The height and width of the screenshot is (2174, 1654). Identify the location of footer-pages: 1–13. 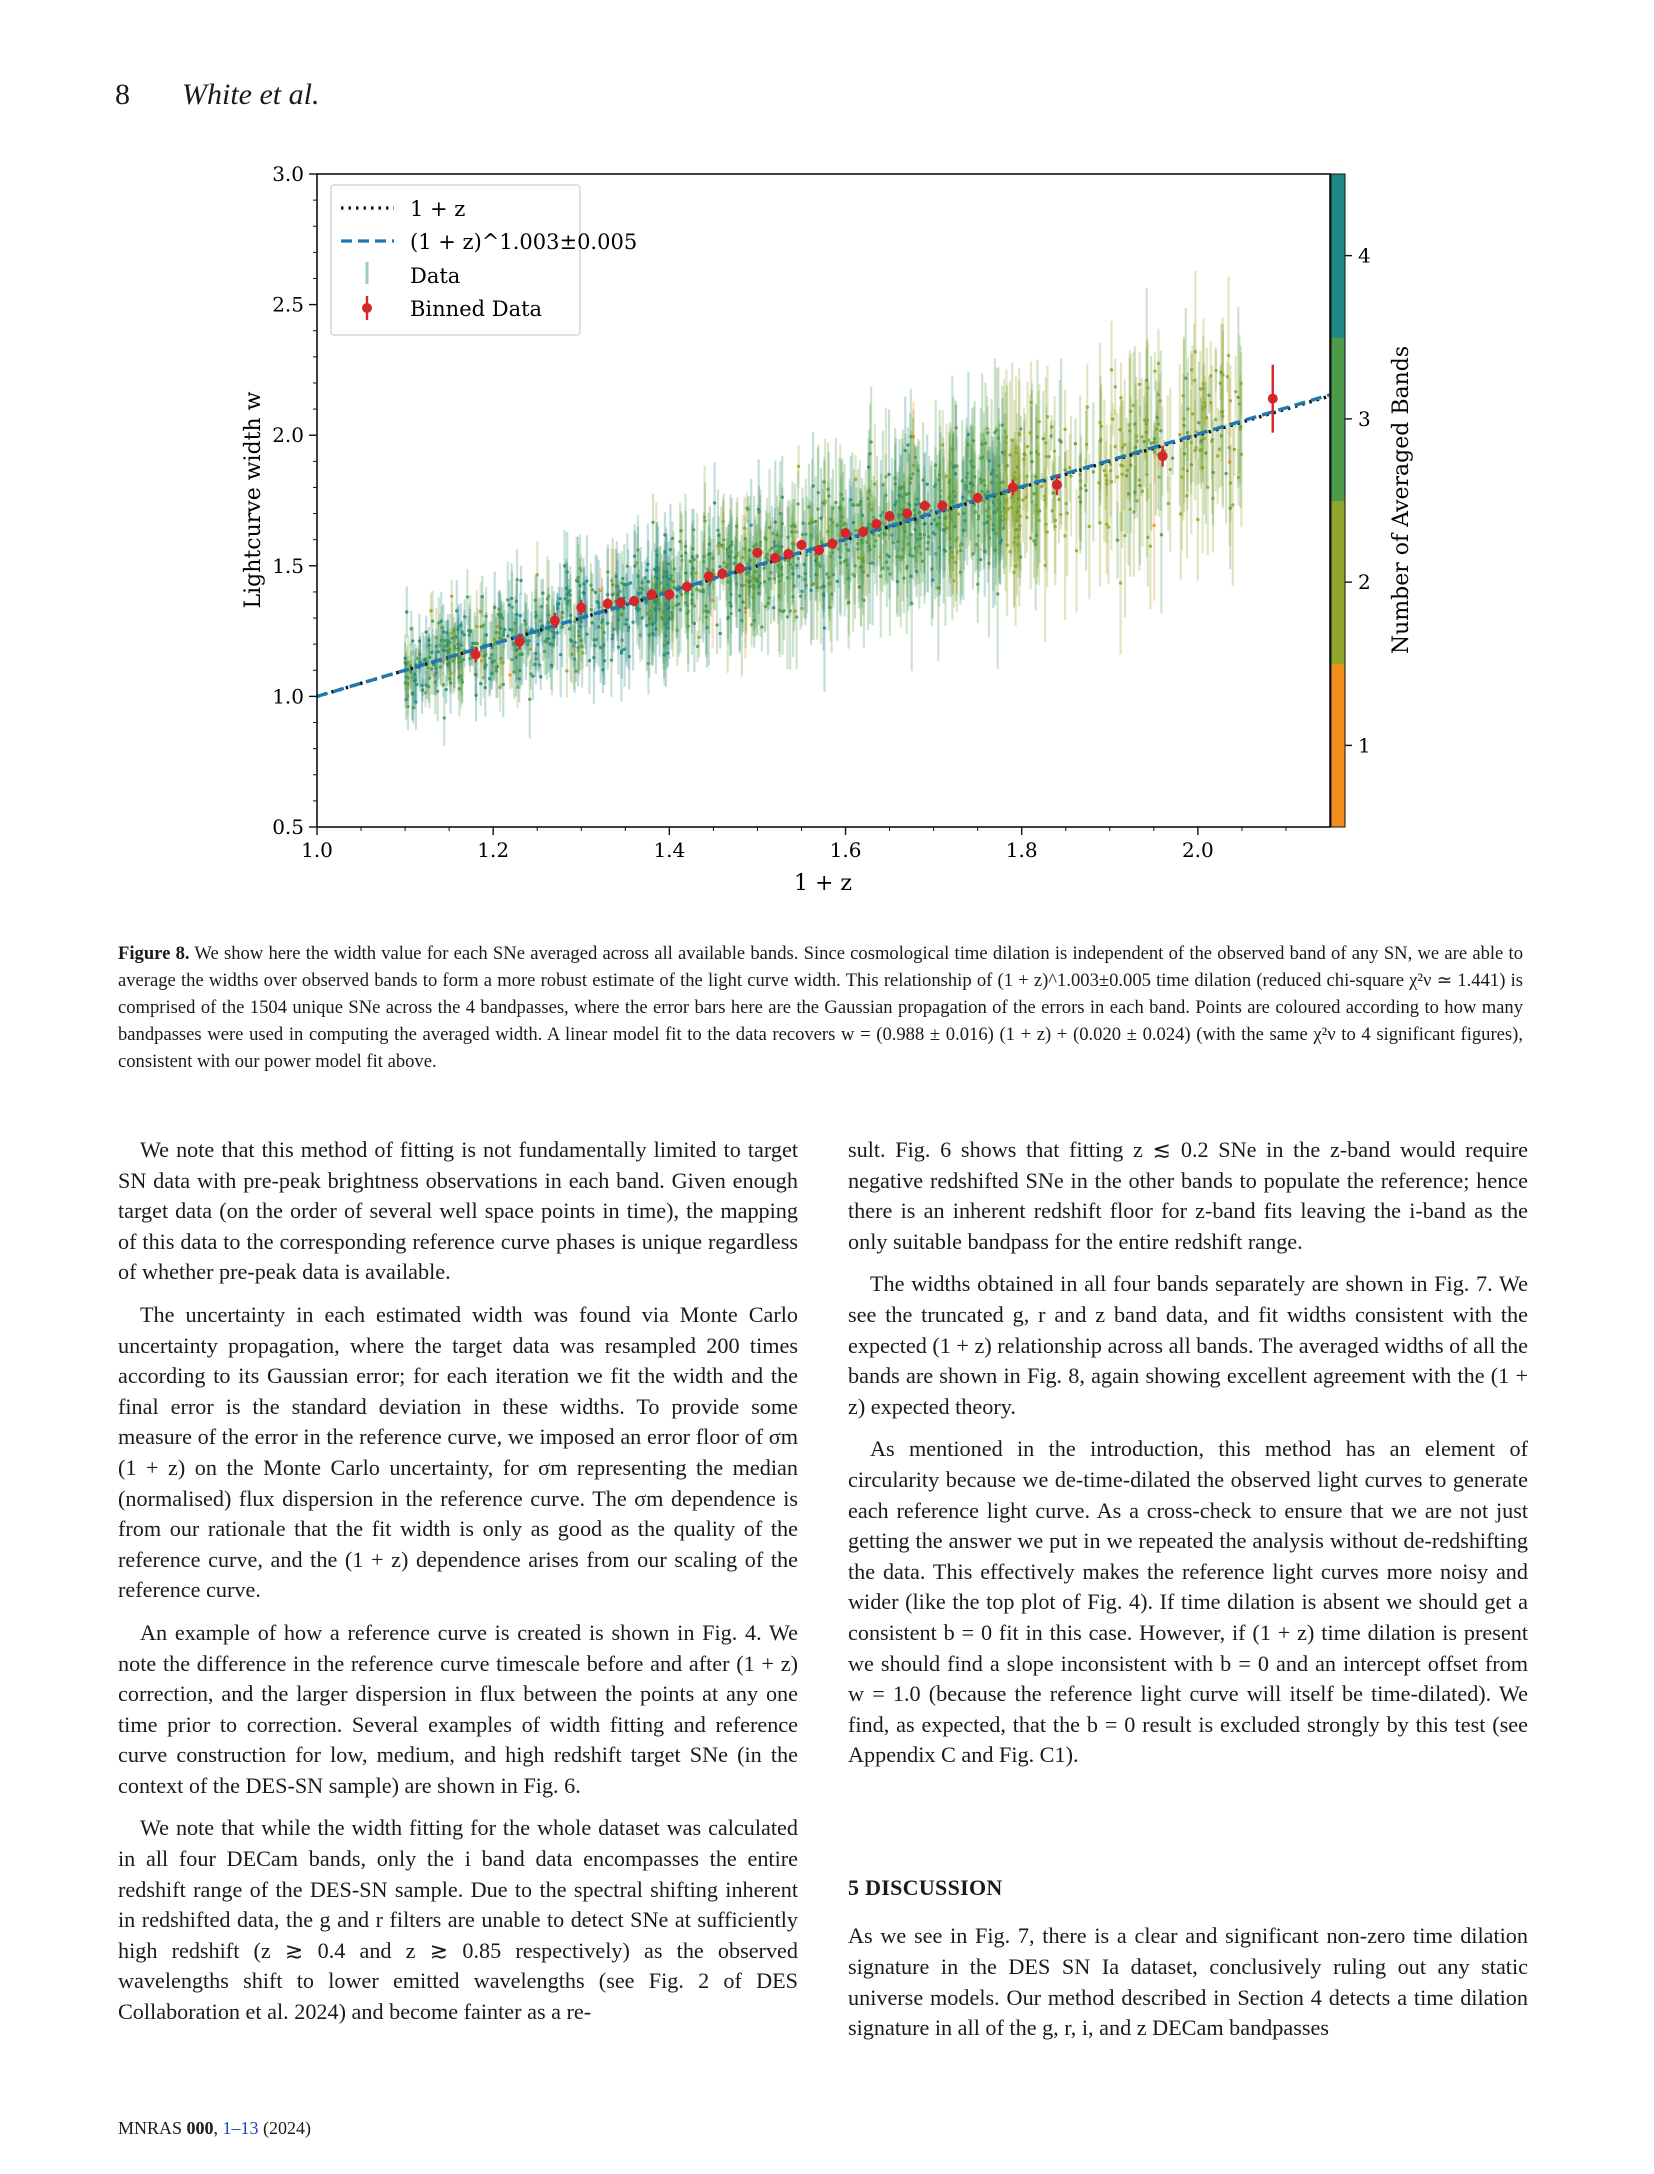
(240, 2128).